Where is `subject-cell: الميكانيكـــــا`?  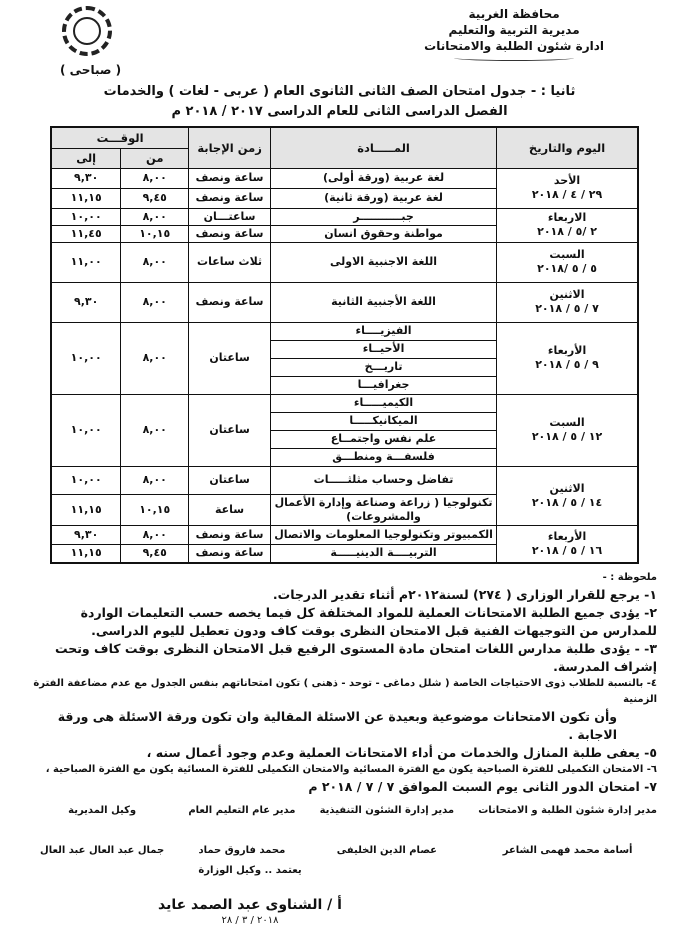 subject-cell: الميكانيكـــــا is located at coordinates (383, 421).